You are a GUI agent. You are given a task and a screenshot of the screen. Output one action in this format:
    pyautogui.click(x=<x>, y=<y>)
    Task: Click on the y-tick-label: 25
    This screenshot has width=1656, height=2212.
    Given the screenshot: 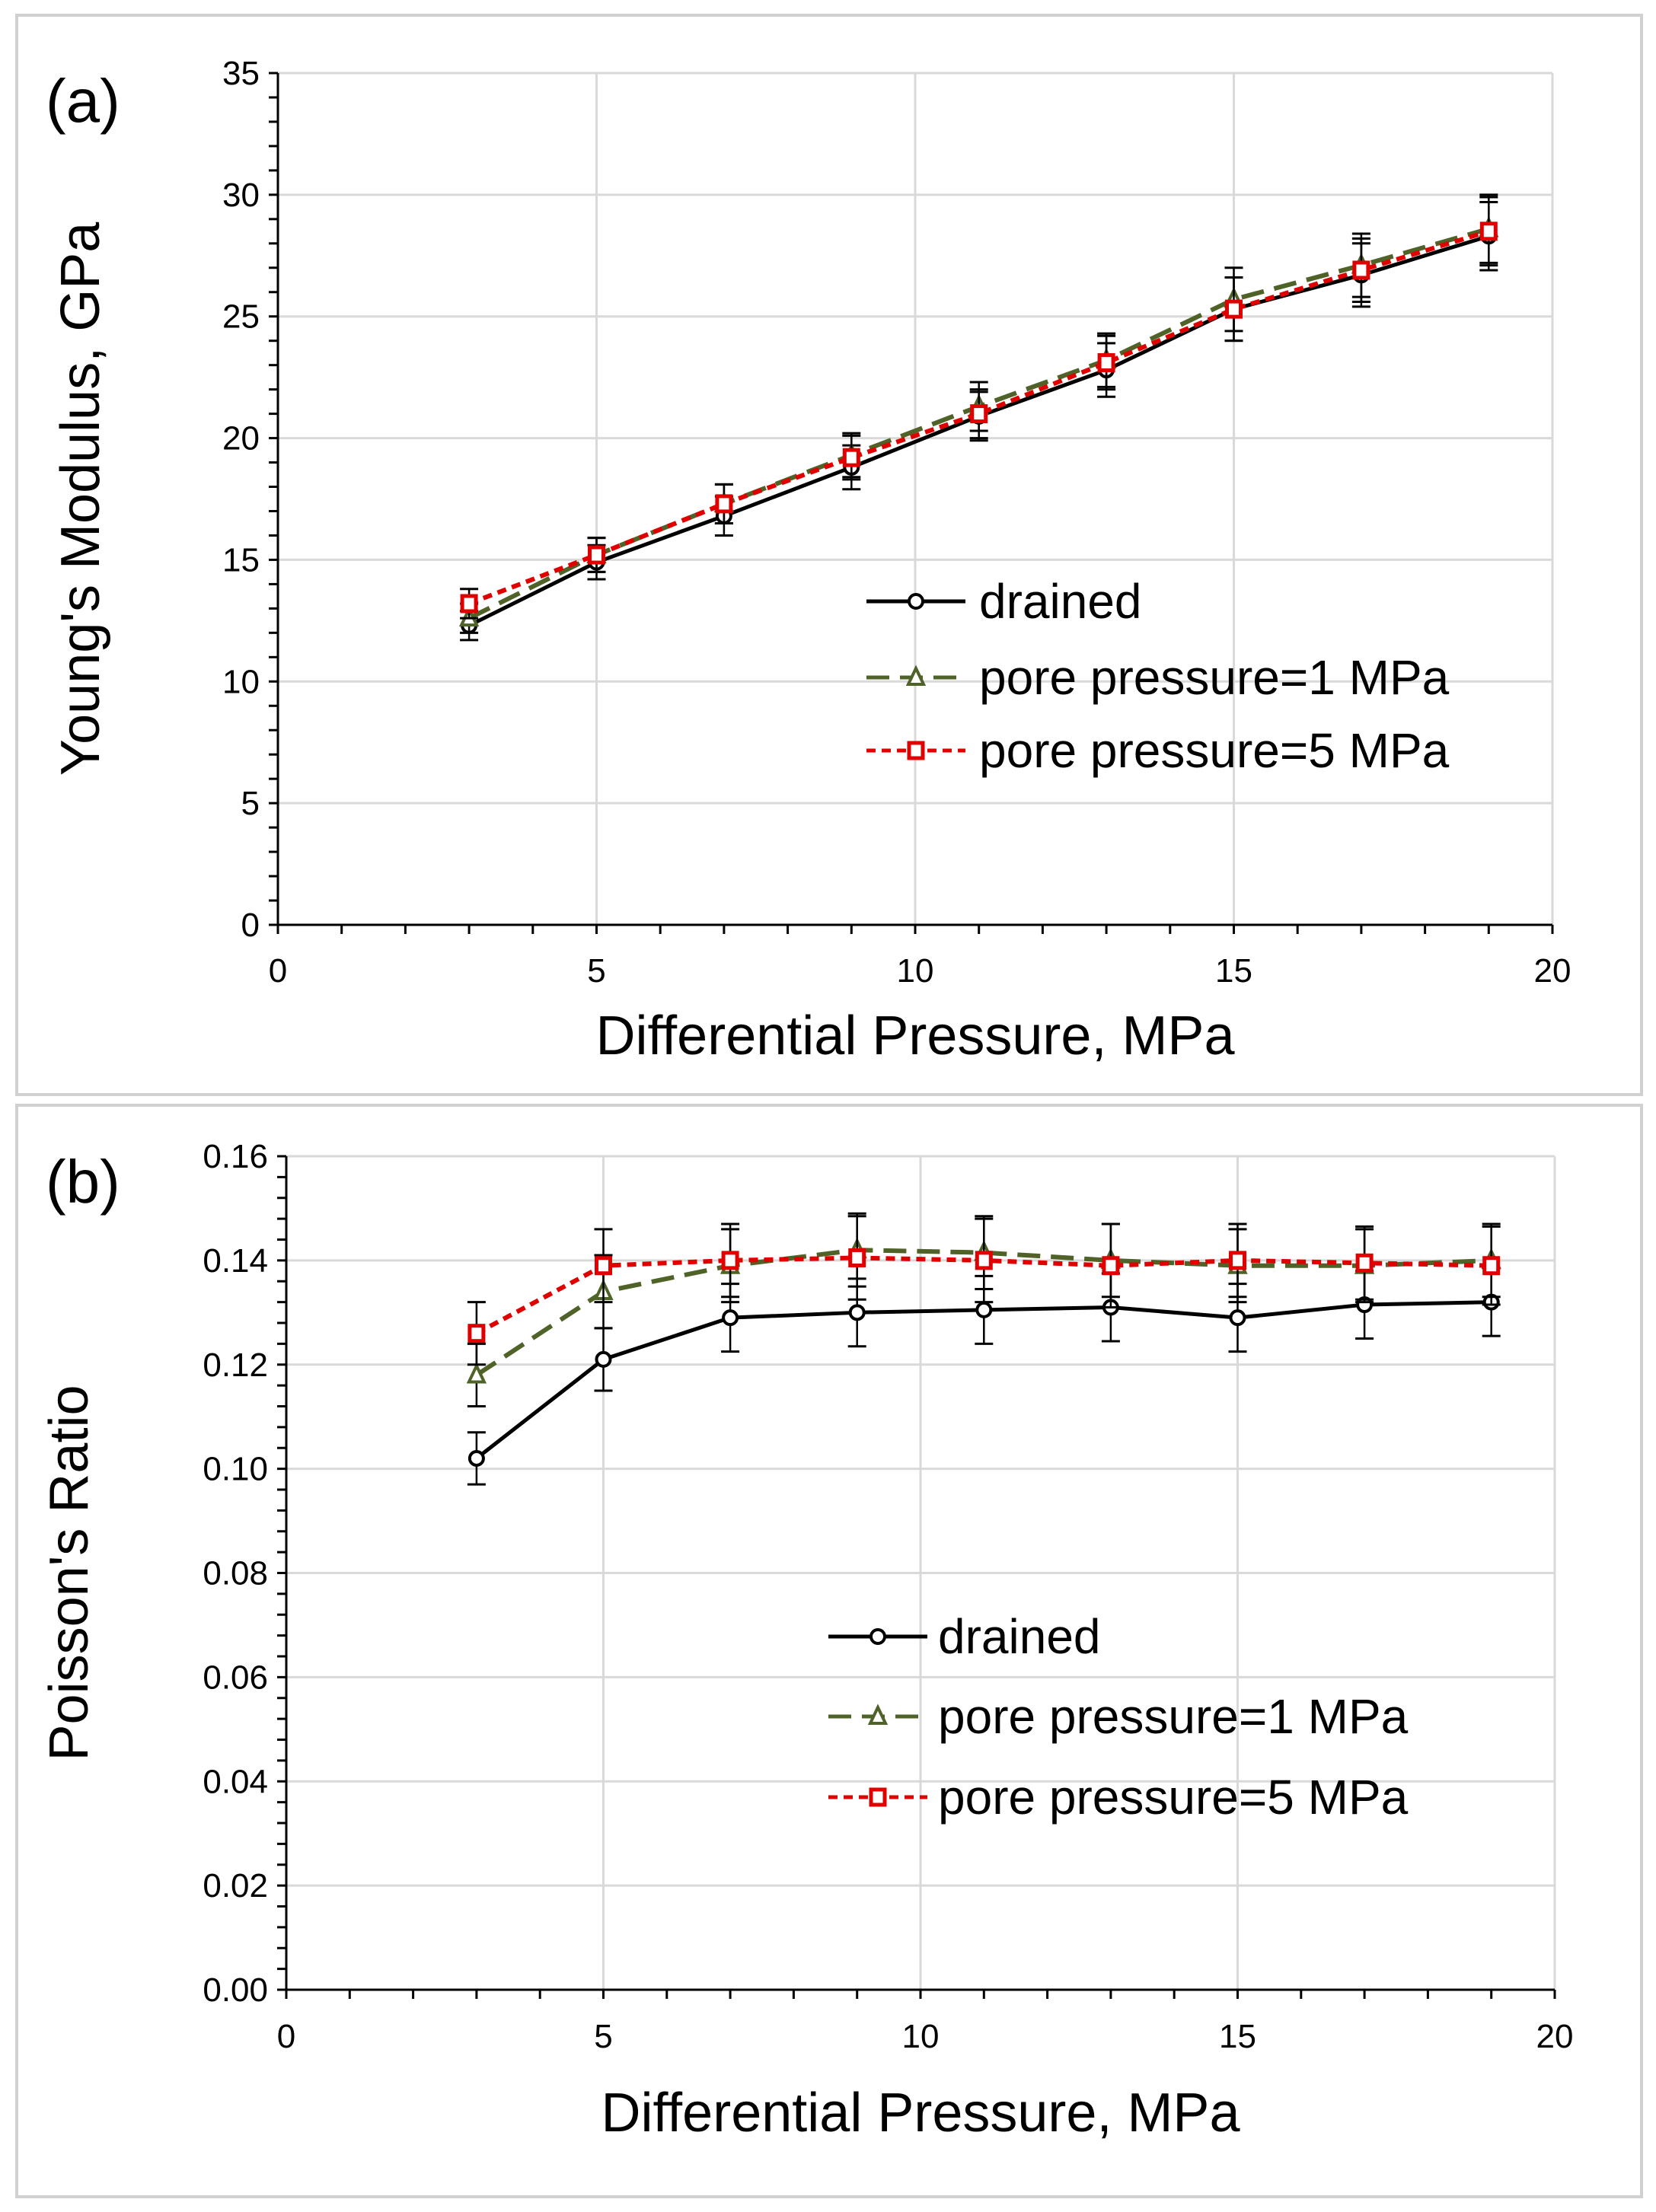 What is the action you would take?
    pyautogui.click(x=241, y=317)
    